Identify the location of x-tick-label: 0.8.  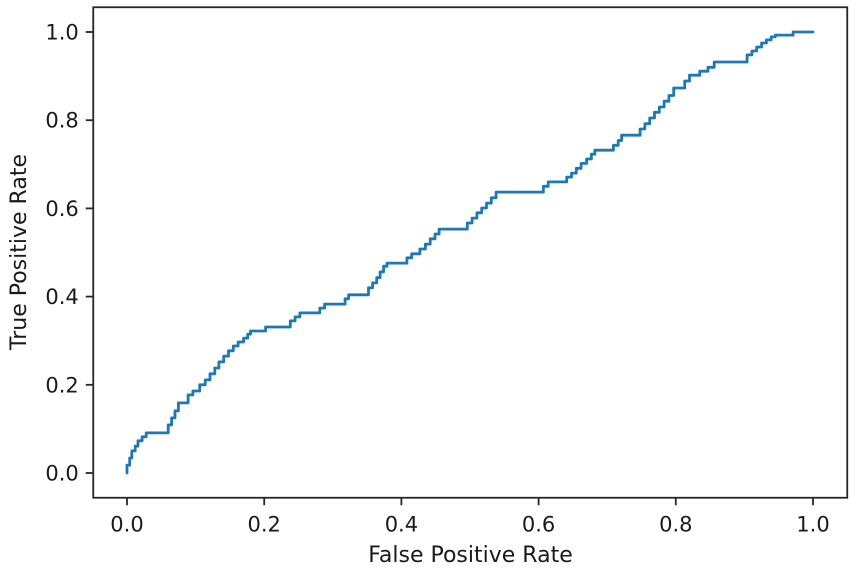
(675, 524).